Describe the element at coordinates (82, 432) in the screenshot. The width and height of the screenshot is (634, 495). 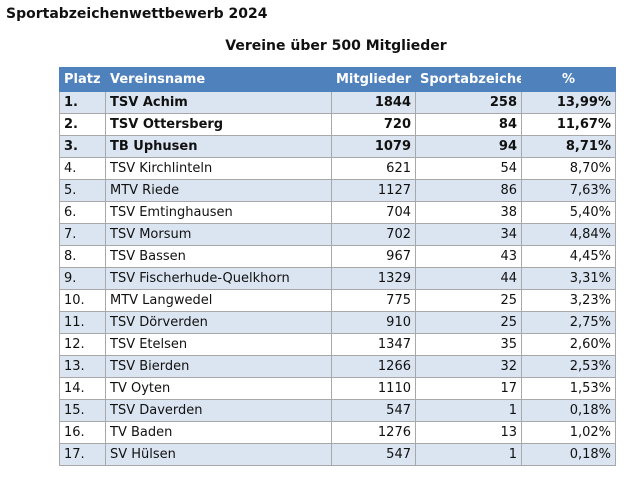
I see `cell-rank: 16.` at that location.